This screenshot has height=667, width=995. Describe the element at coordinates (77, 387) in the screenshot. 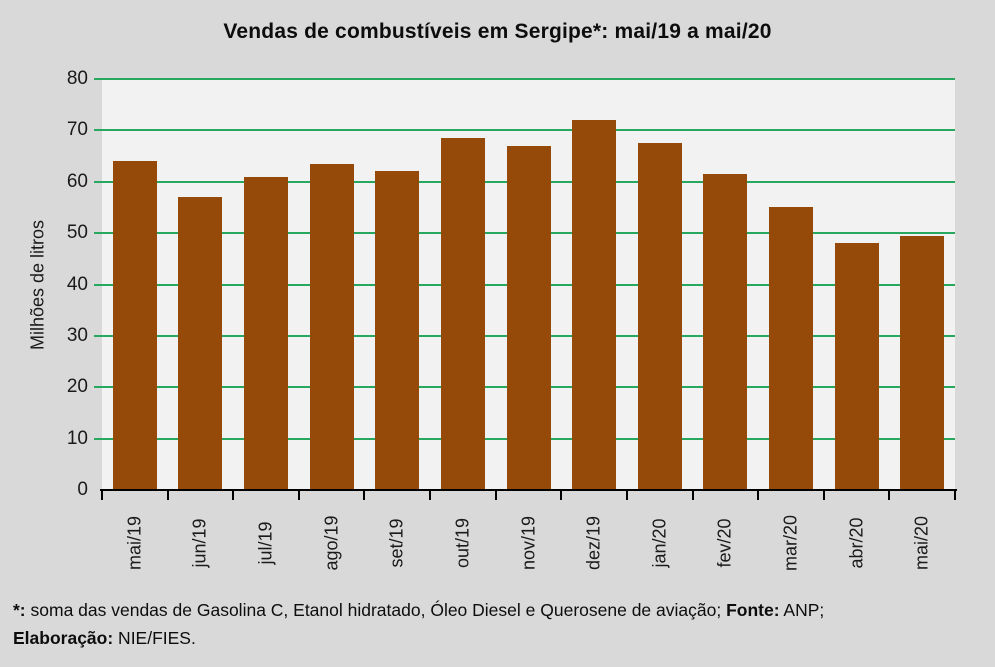

I see `y-tick-label: 20` at that location.